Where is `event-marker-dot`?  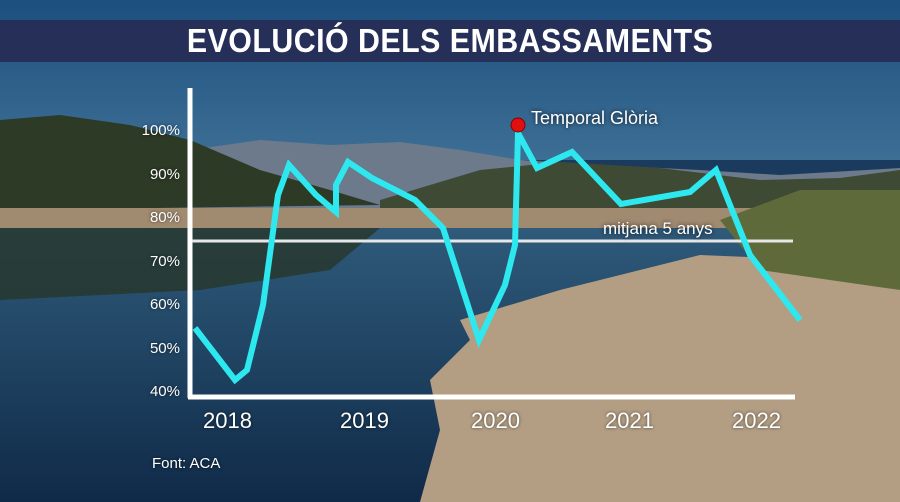 event-marker-dot is located at coordinates (518, 125).